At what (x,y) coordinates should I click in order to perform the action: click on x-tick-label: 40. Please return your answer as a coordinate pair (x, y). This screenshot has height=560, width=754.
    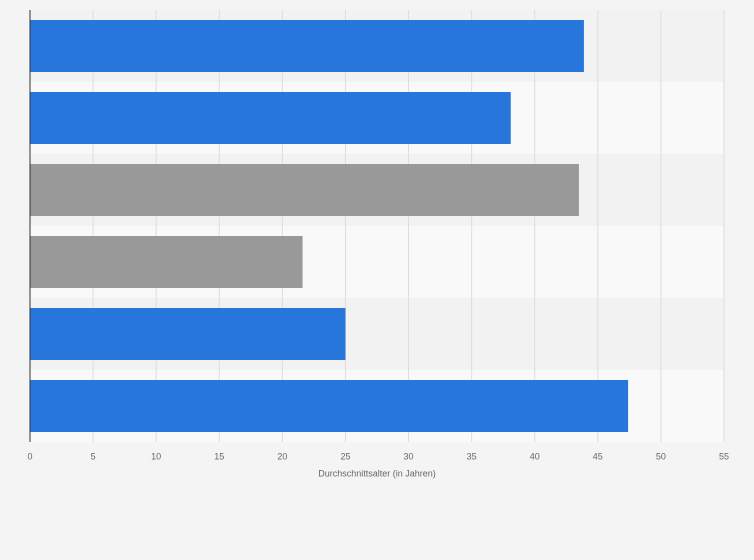
    Looking at the image, I should click on (535, 456).